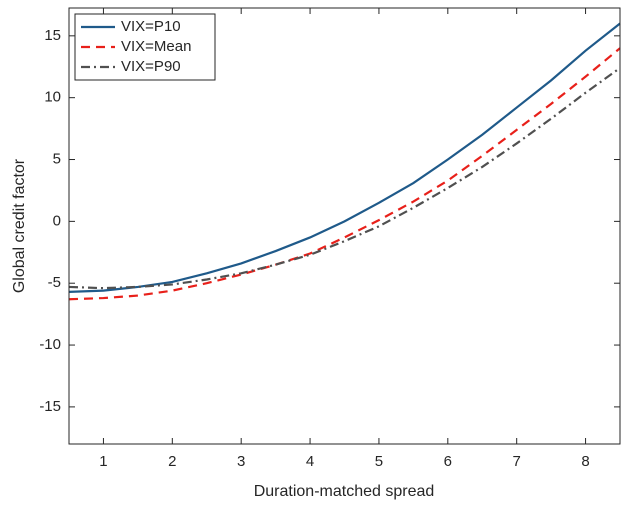  Describe the element at coordinates (156, 46) in the screenshot. I see `legend-label: VIX=Mean` at that location.